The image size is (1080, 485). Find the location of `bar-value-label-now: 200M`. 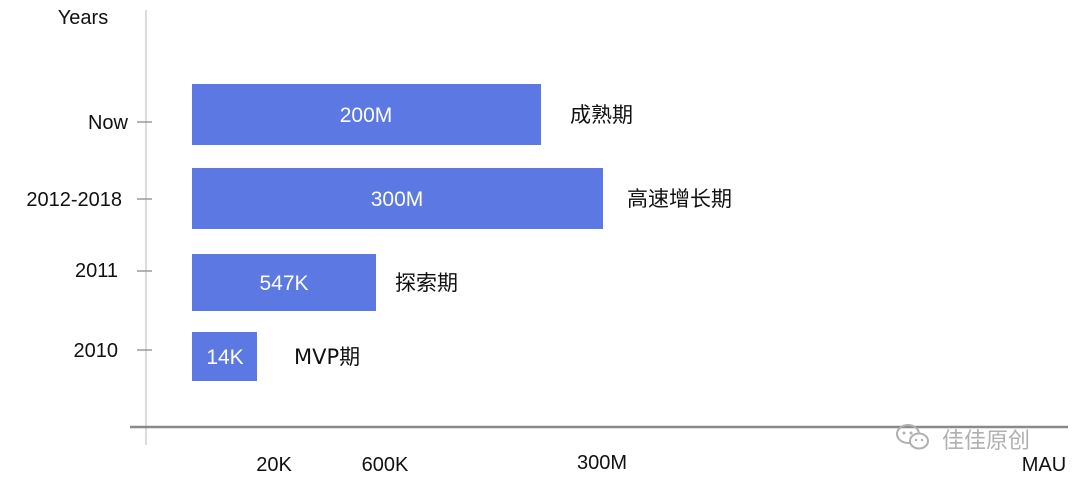

bar-value-label-now: 200M is located at coordinates (366, 115).